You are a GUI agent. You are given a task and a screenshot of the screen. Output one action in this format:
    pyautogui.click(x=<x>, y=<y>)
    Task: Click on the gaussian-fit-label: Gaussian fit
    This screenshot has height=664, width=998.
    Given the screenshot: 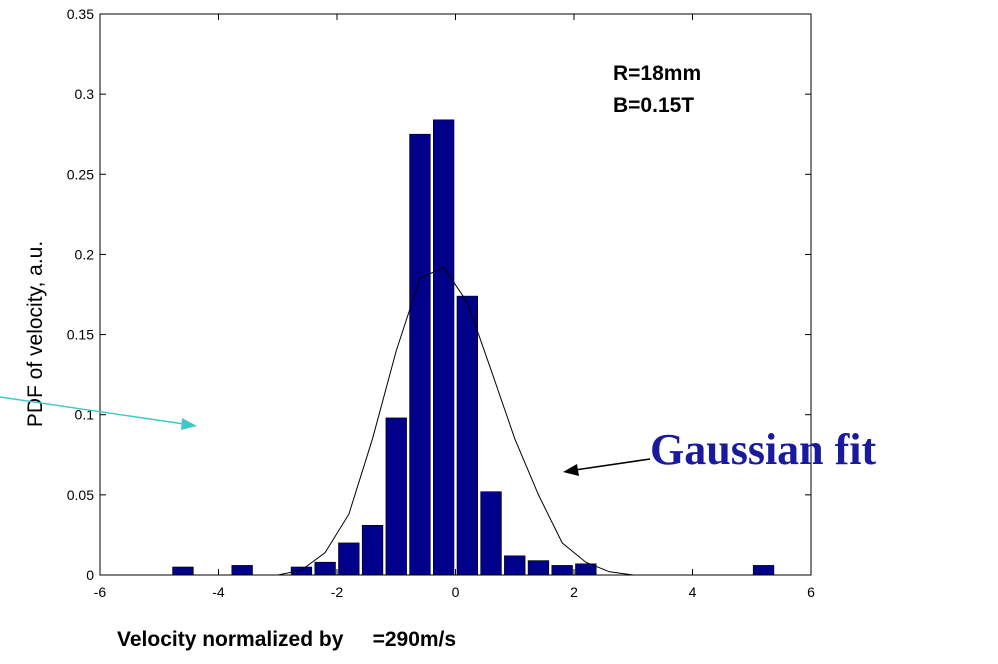 What is the action you would take?
    pyautogui.click(x=763, y=449)
    